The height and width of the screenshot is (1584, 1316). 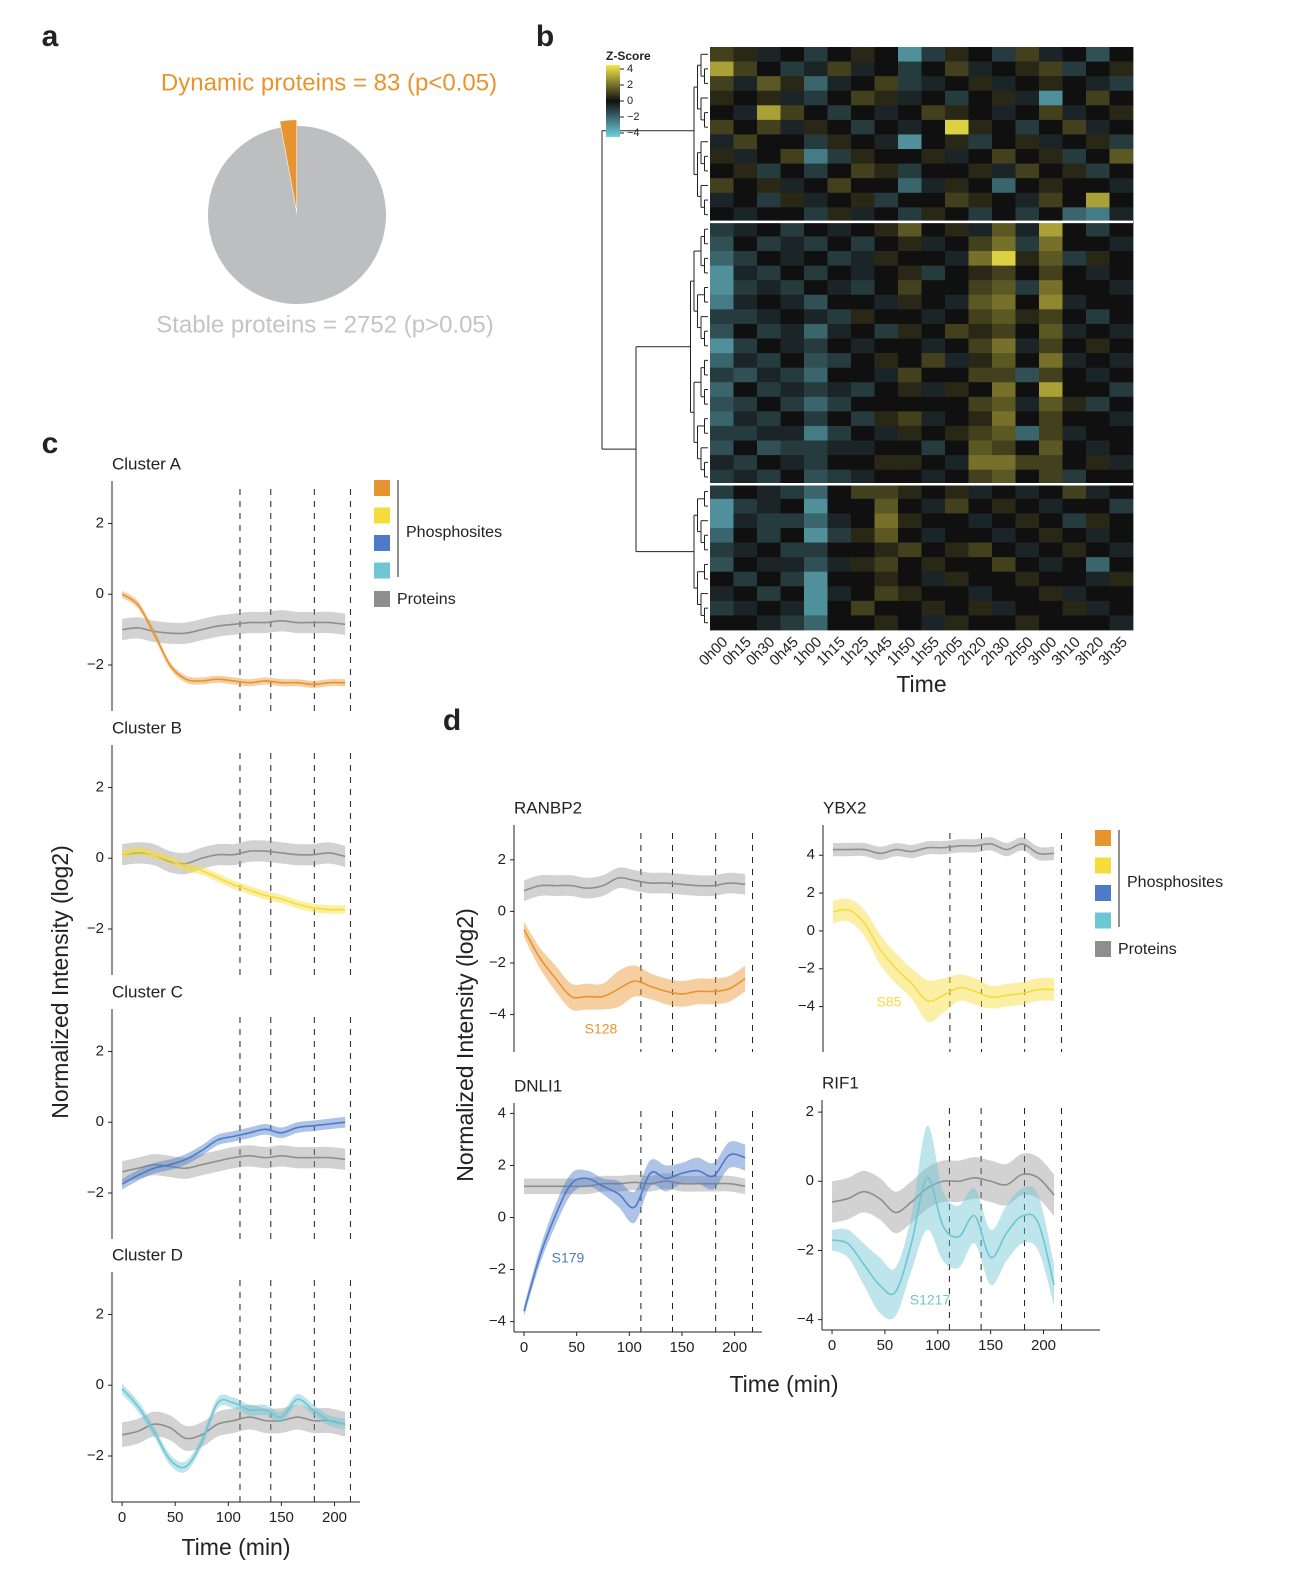 I want to click on colorbar, so click(x=613, y=101).